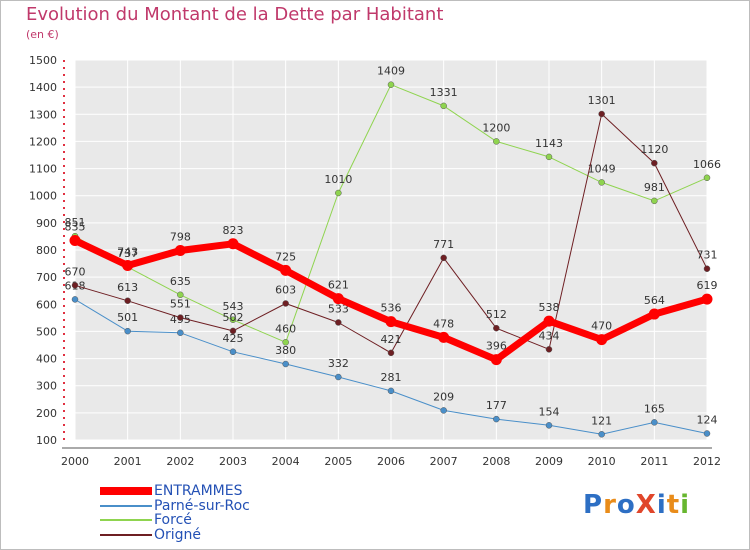 This screenshot has height=550, width=750. Describe the element at coordinates (496, 405) in the screenshot. I see `data-label: 177` at that location.